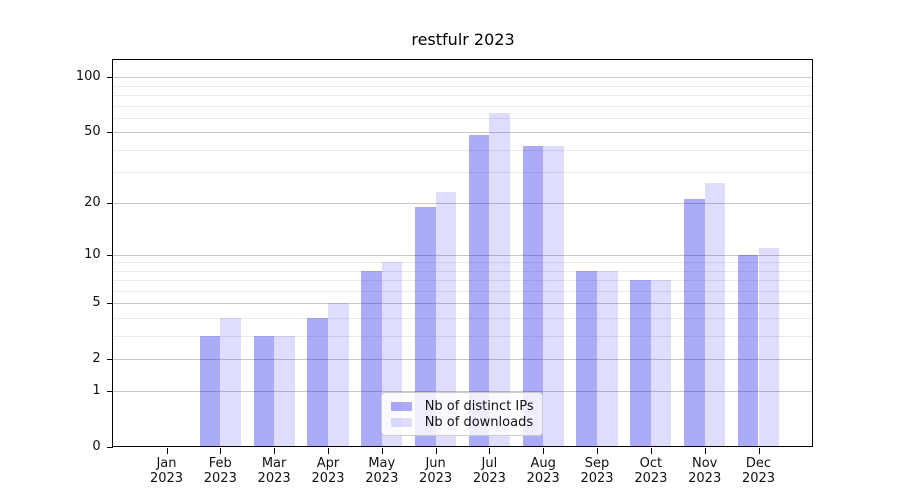 This screenshot has height=500, width=900. What do you see at coordinates (705, 470) in the screenshot?
I see `x-tick-label: Nov 2023` at bounding box center [705, 470].